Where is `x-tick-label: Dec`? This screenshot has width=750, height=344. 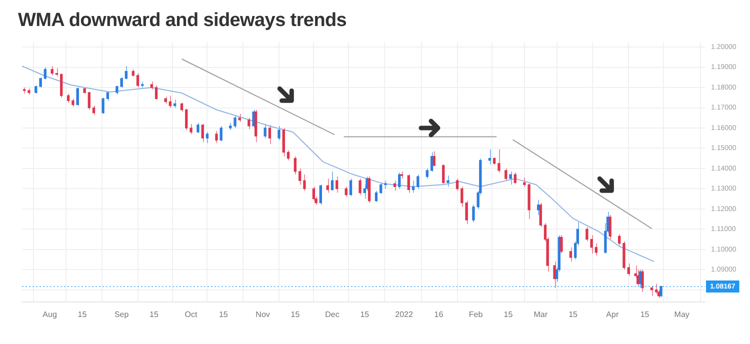
x-tick-label: Dec is located at coordinates (332, 315).